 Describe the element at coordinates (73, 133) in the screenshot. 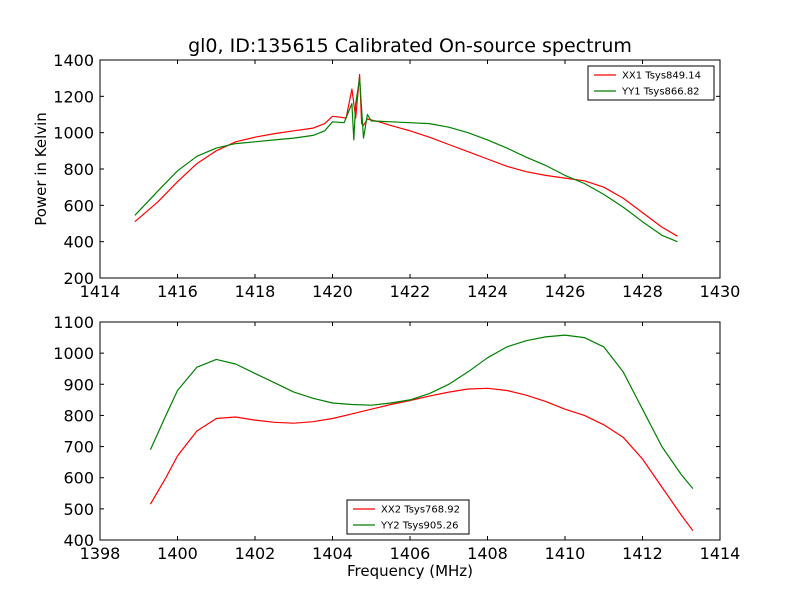

I see `plot1-ytick-label: 1000` at that location.